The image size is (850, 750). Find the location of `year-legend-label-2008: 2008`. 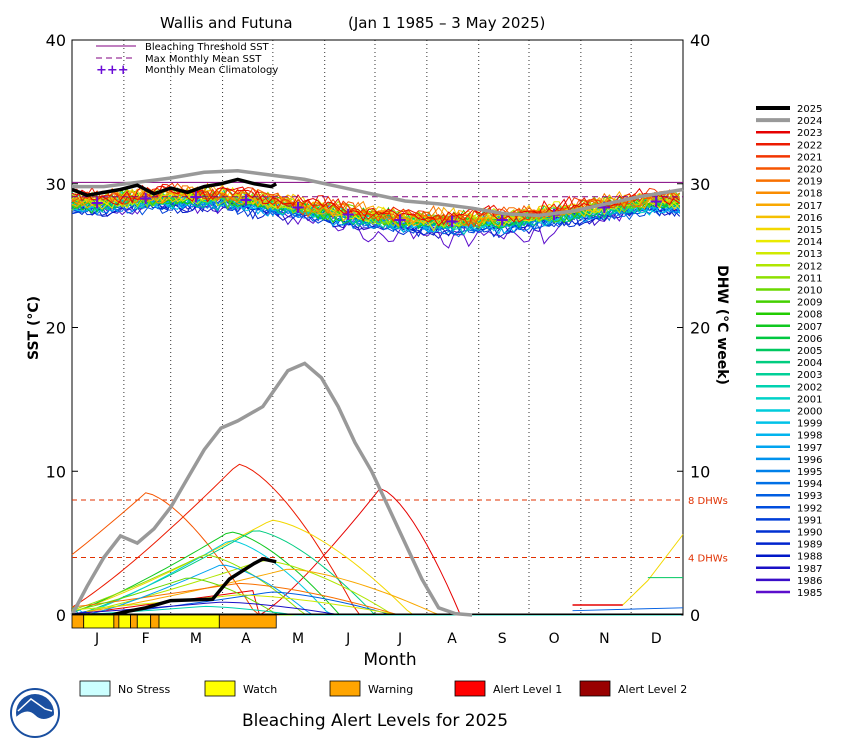

year-legend-label-2008: 2008 is located at coordinates (809, 315).